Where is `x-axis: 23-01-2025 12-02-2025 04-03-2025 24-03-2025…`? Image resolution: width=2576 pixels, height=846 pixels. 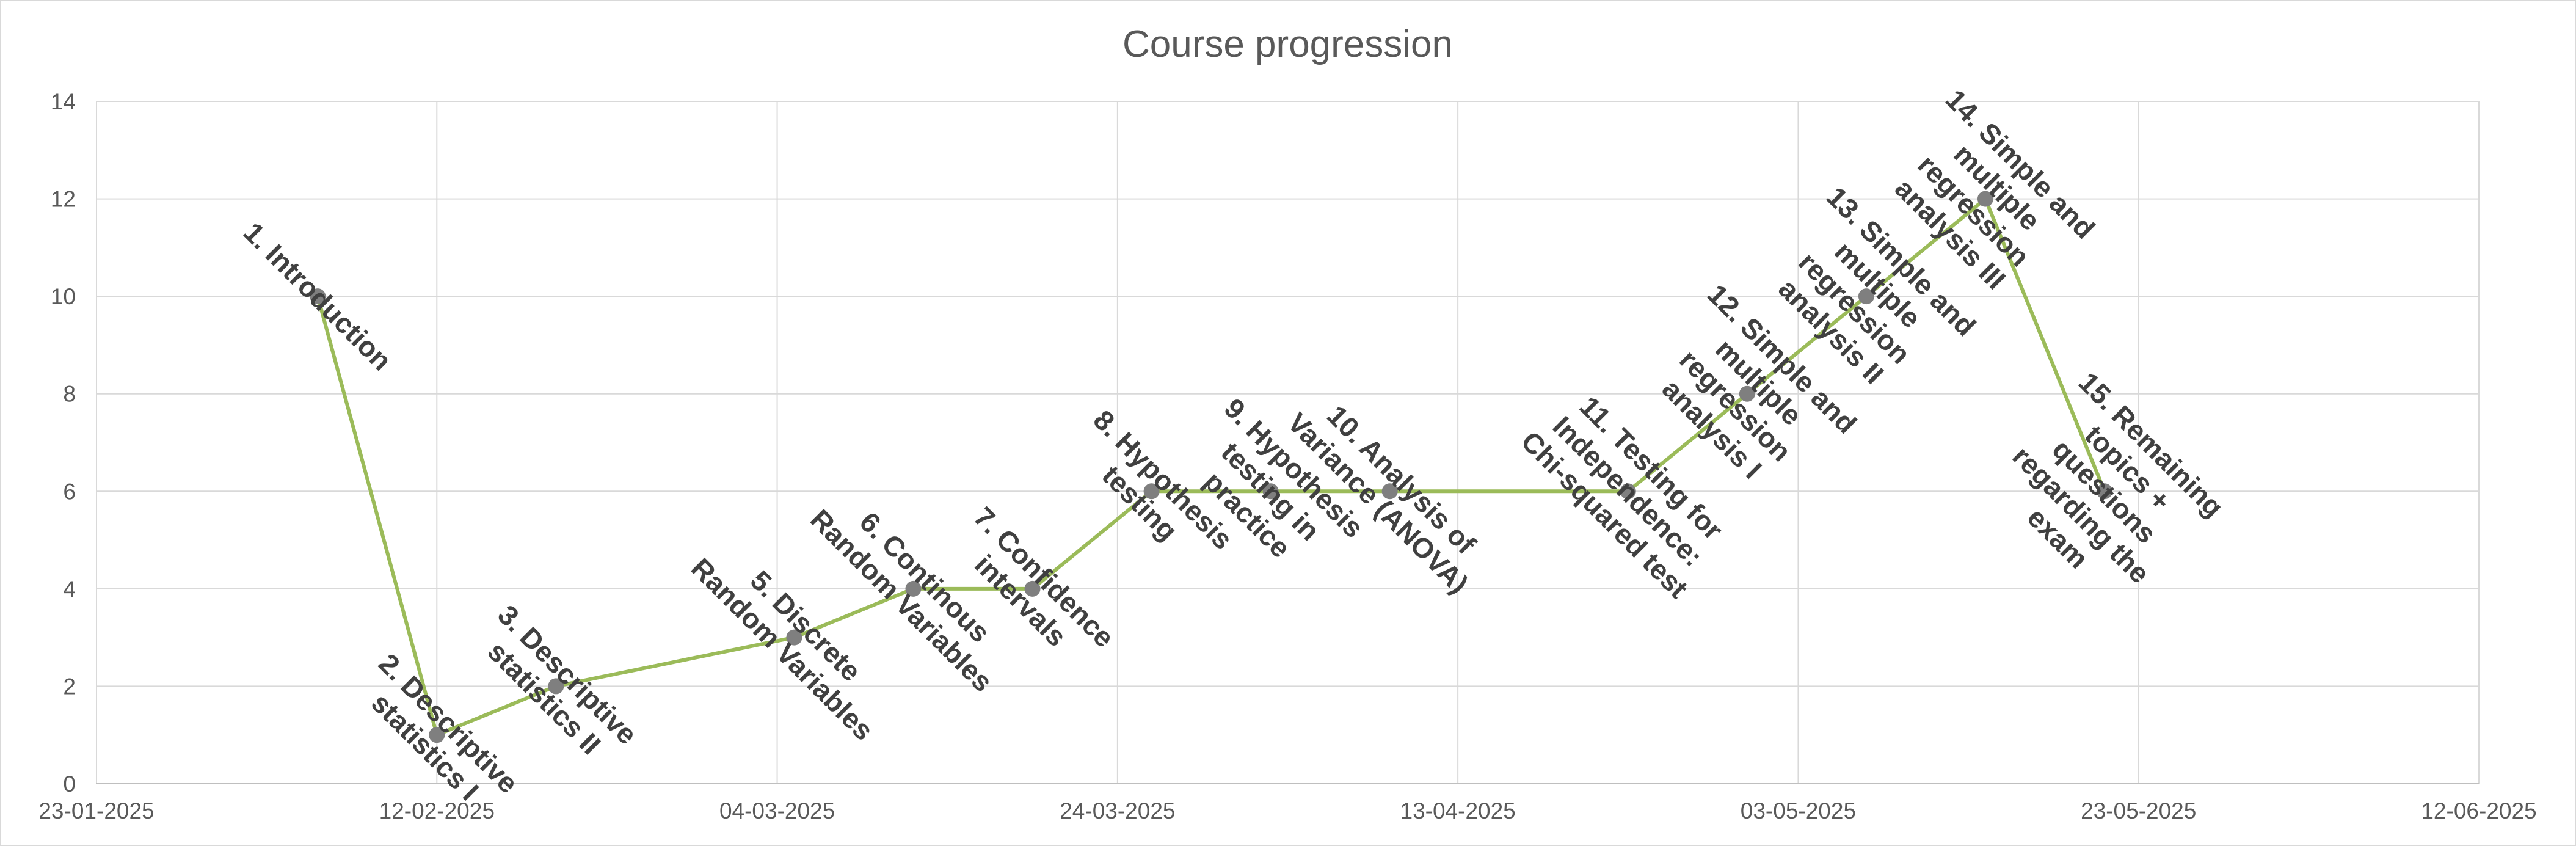
x-axis: 23-01-2025 12-02-2025 04-03-2025 24-03-2025… is located at coordinates (1287, 810).